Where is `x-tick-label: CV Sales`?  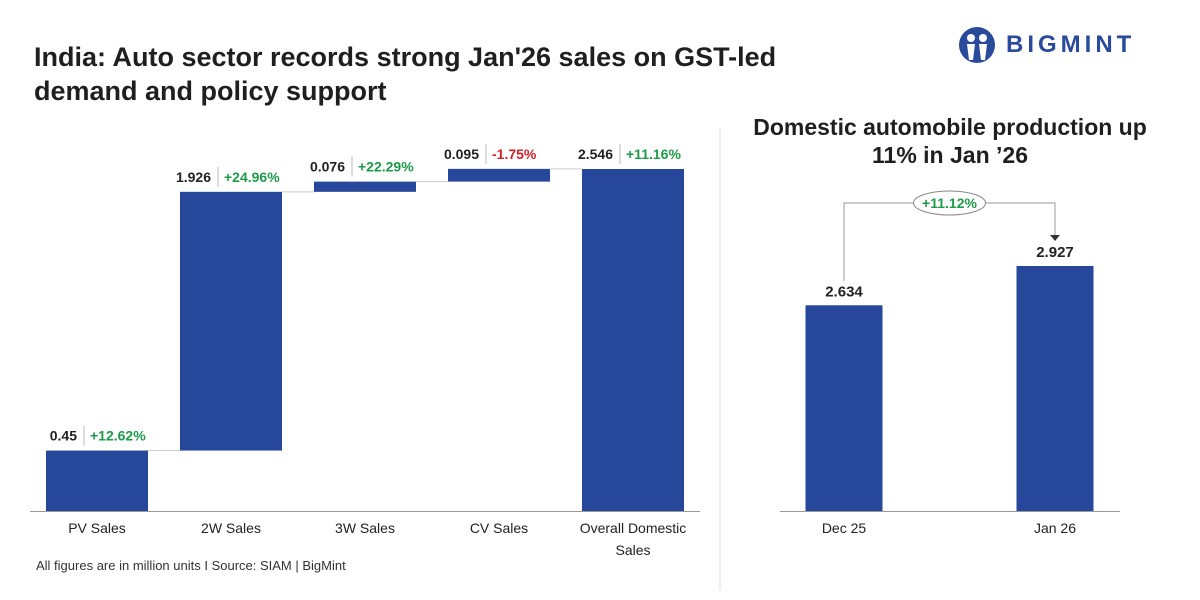 x-tick-label: CV Sales is located at coordinates (499, 528).